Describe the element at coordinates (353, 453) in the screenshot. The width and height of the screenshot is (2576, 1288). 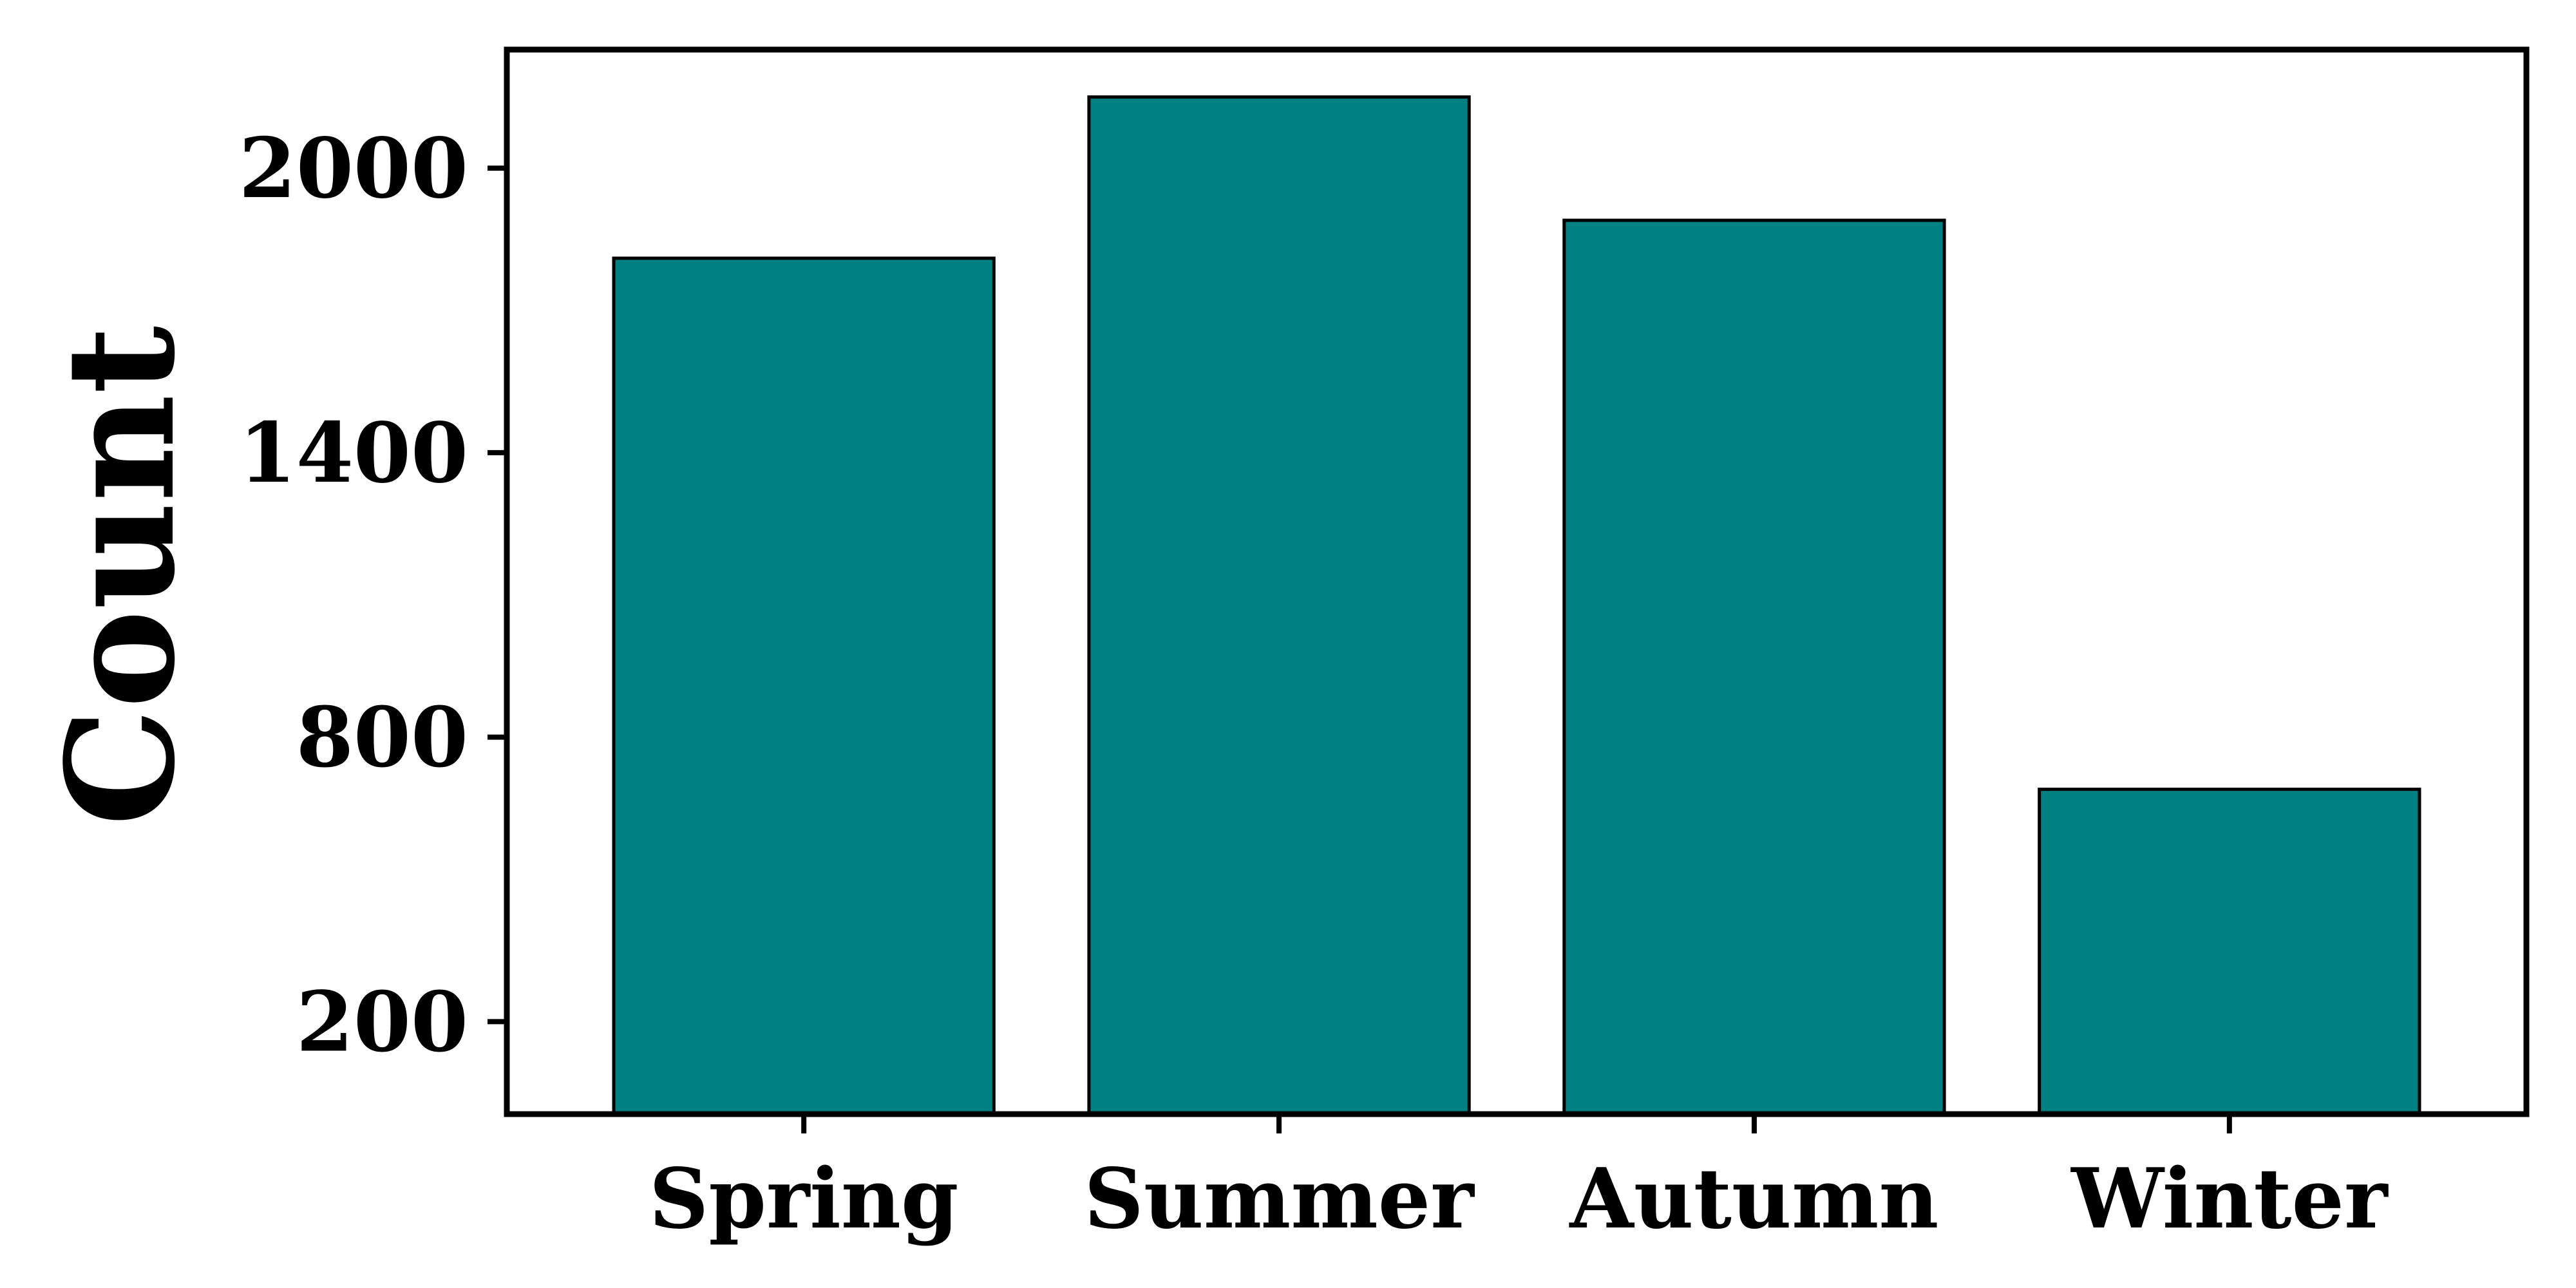
I see `y-tick-label: 1400` at that location.